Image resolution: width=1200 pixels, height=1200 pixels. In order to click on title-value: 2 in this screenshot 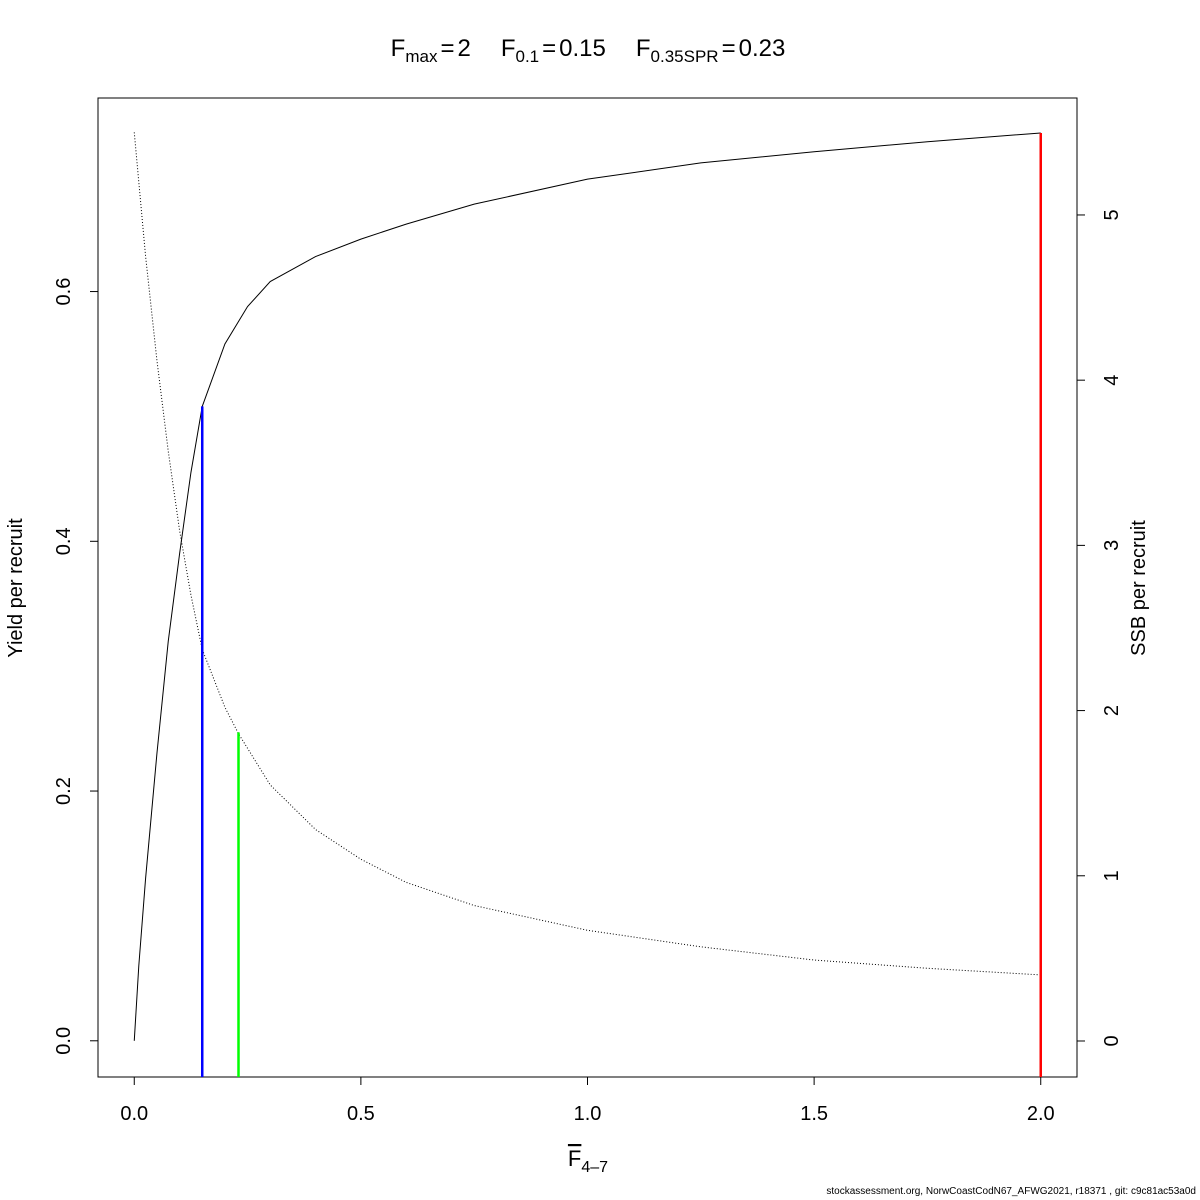, I will do `click(463, 48)`.